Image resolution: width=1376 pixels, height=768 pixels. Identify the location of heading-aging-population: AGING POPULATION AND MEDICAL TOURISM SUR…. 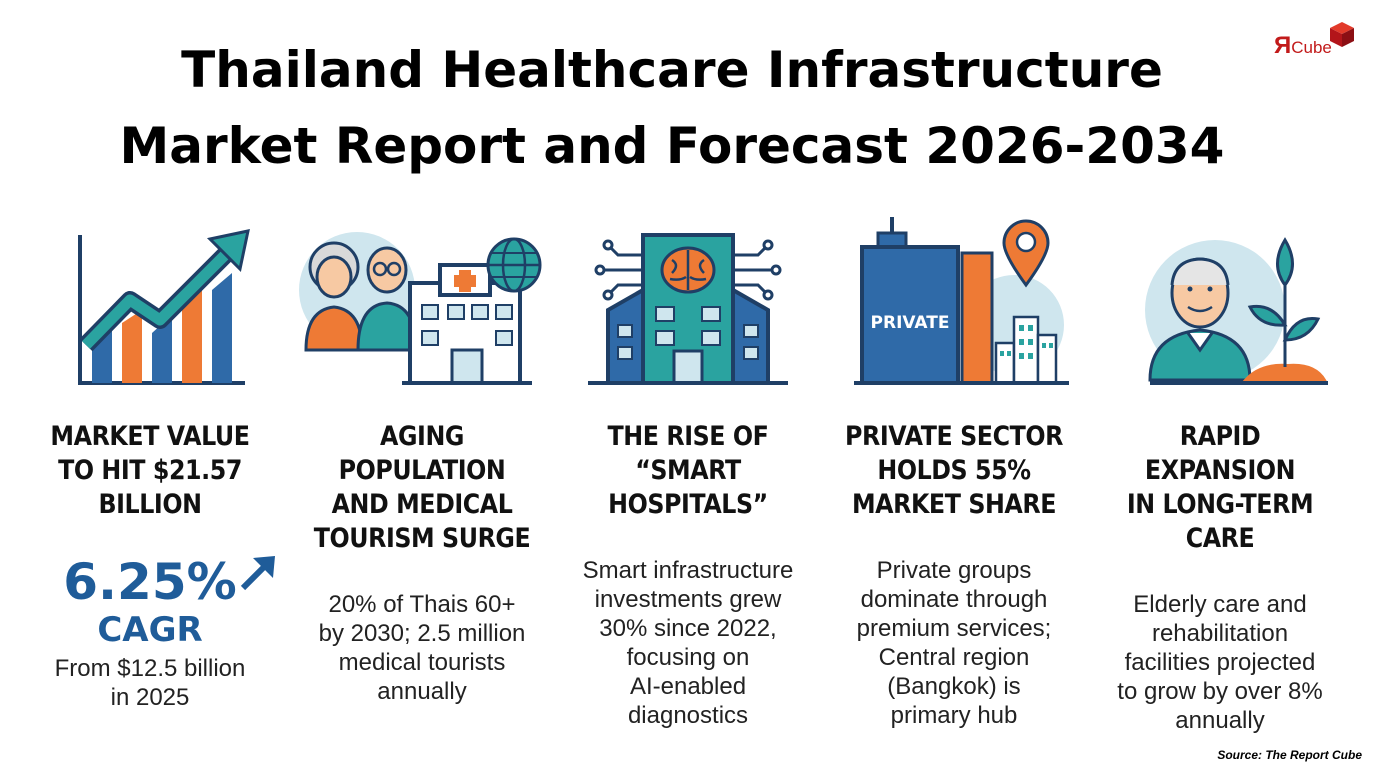
(422, 487).